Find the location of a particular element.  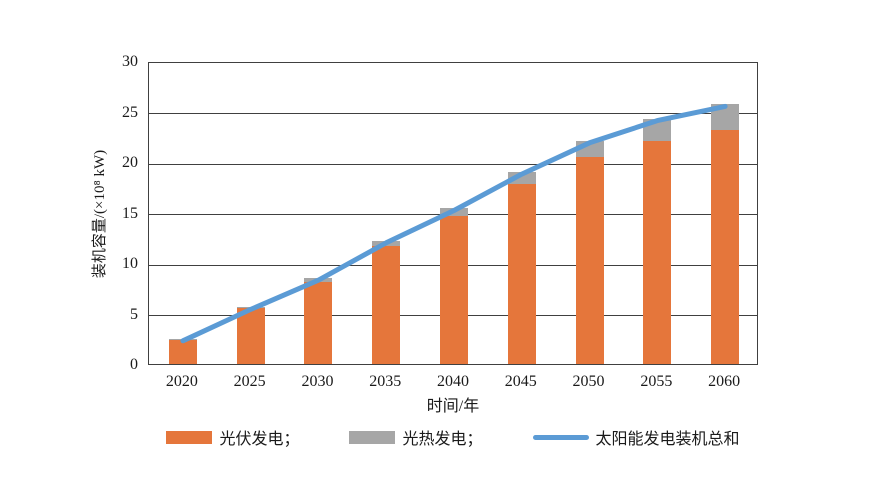

x-tick-label-2055: 2055 is located at coordinates (656, 381).